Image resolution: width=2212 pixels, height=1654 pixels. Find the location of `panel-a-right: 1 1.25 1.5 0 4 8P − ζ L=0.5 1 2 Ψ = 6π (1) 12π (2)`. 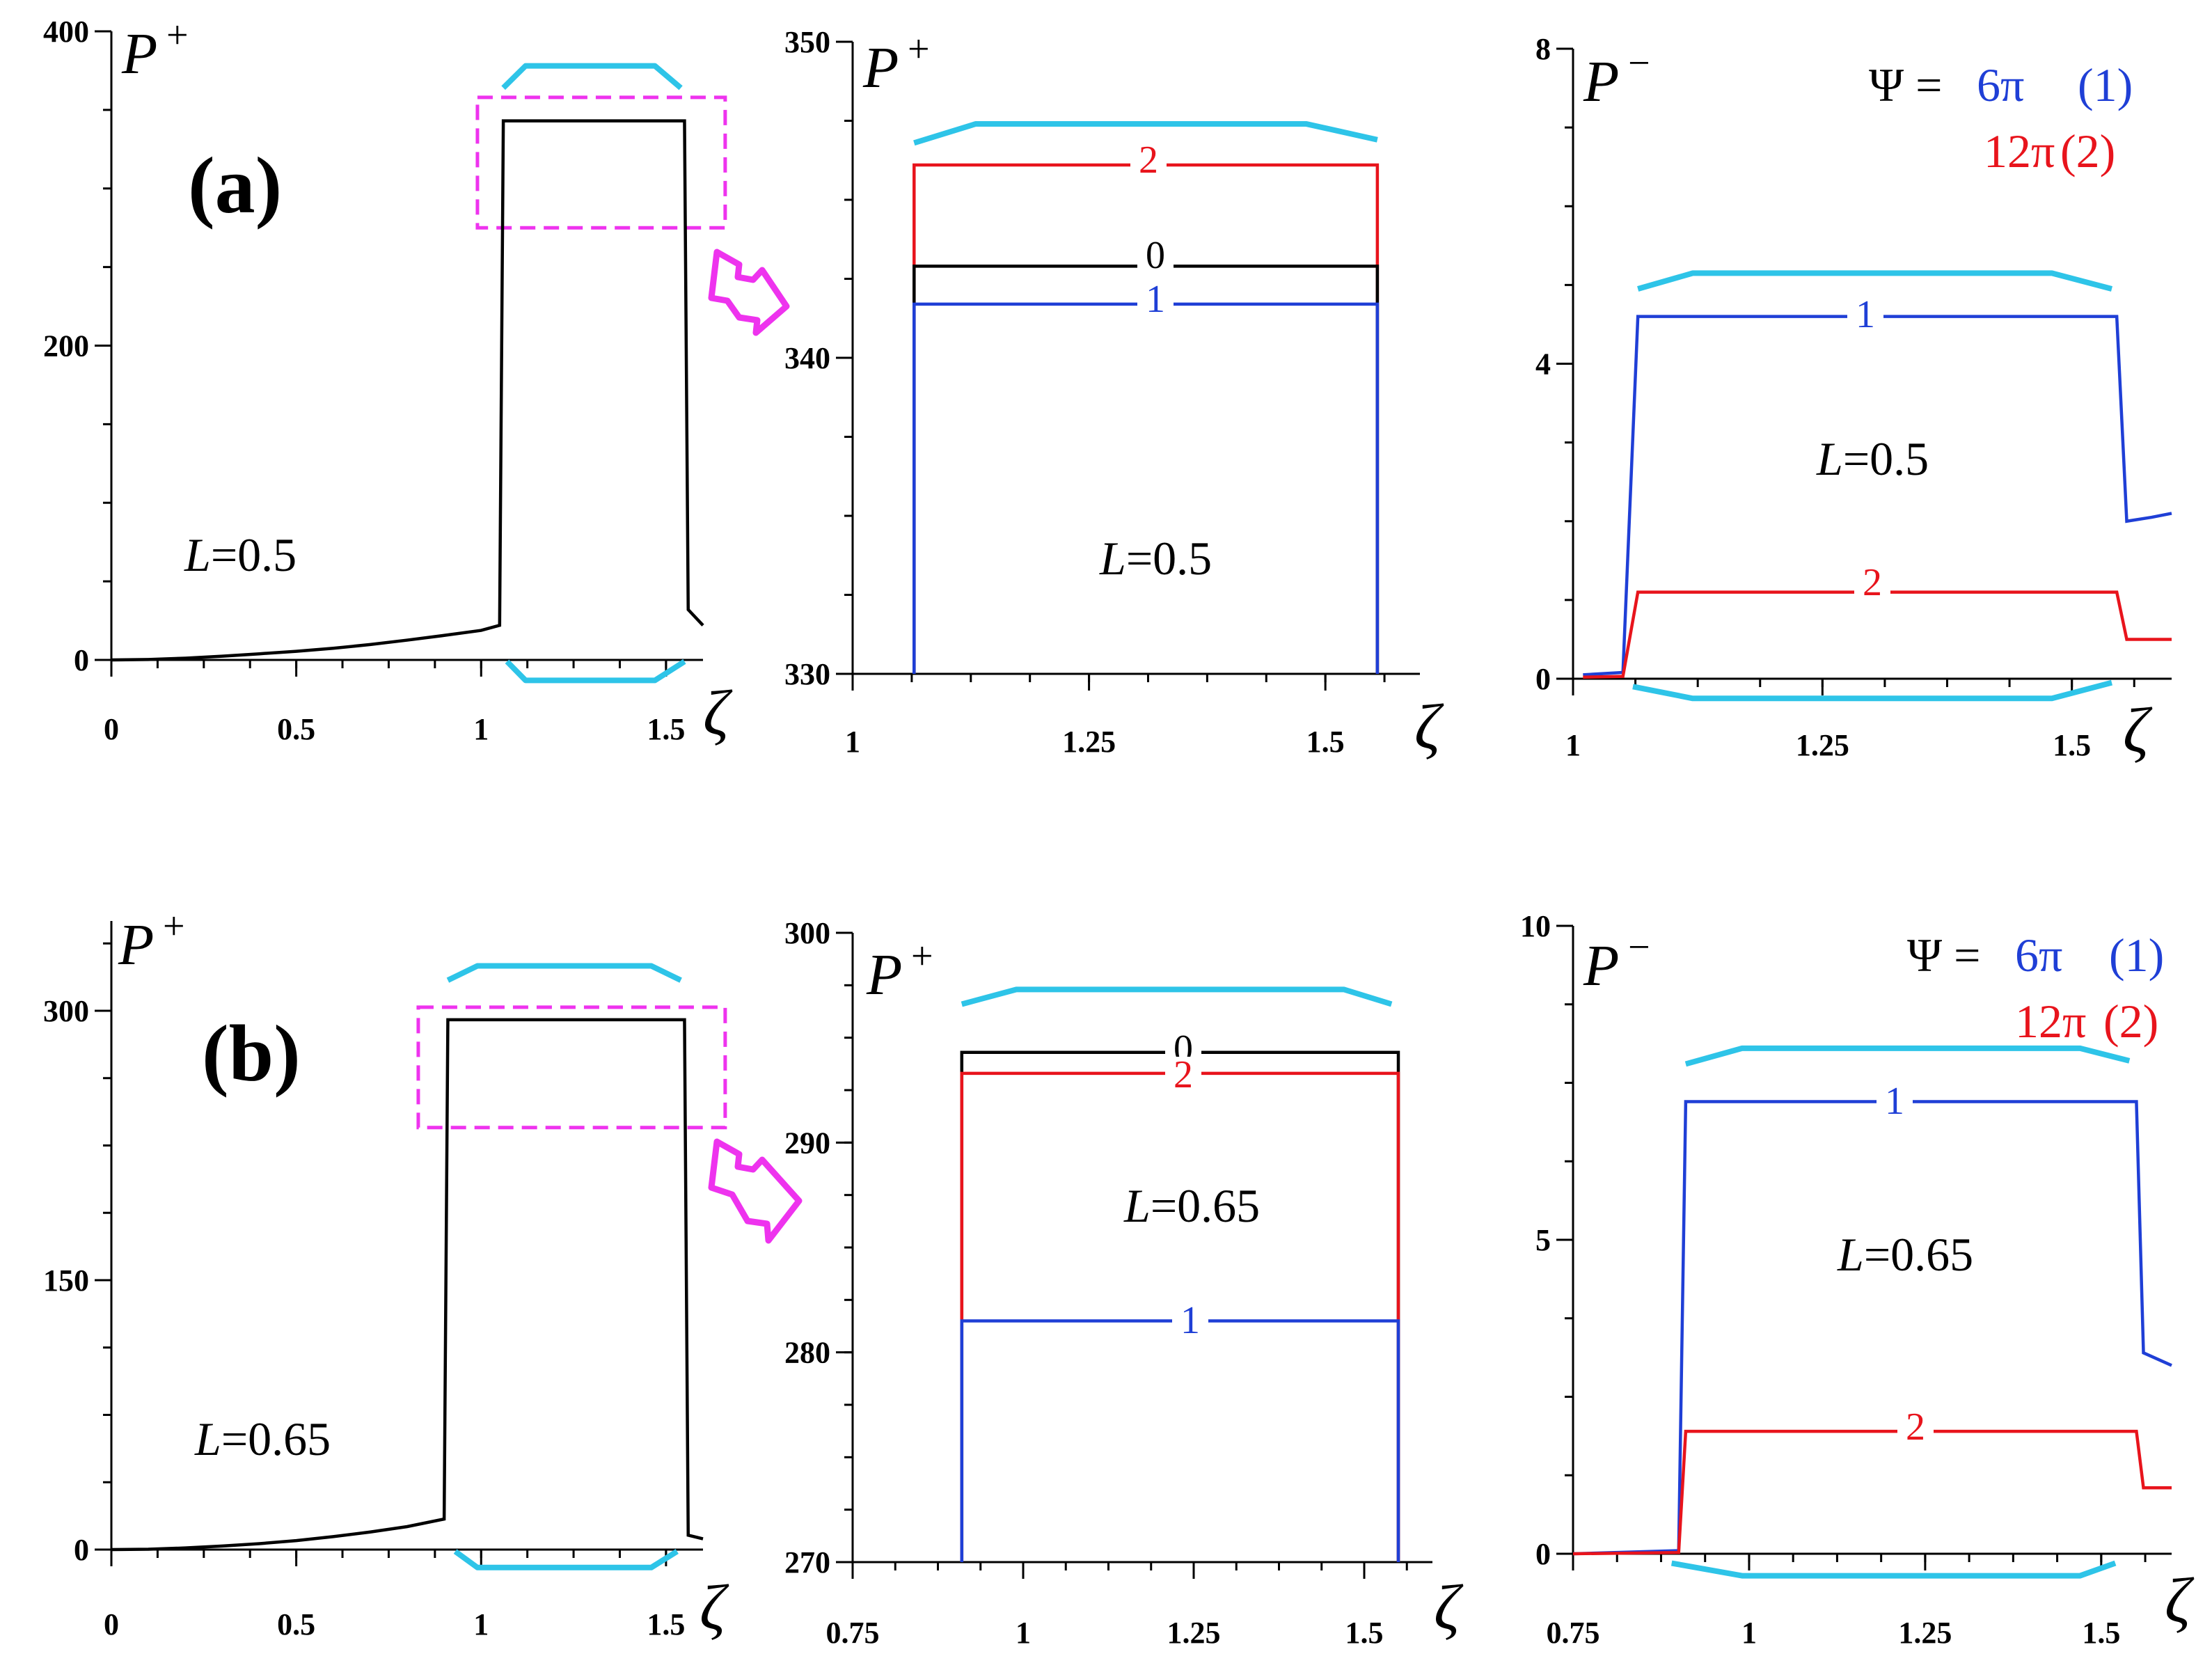

panel-a-right: 1 1.25 1.5 0 4 8P − ζ L=0.5 1 2 Ψ = 6π (1) 12π (2) is located at coordinates (1853, 399).